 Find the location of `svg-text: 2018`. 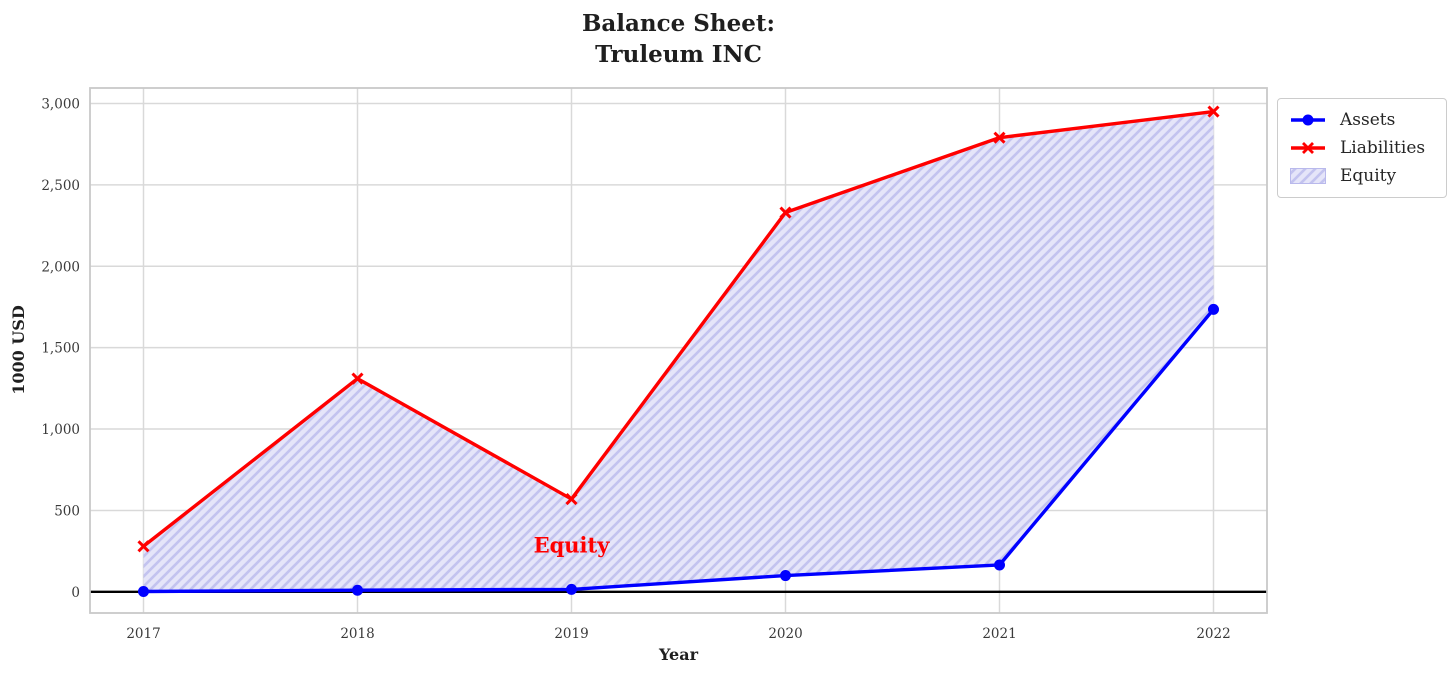

svg-text: 2018 is located at coordinates (357, 634).